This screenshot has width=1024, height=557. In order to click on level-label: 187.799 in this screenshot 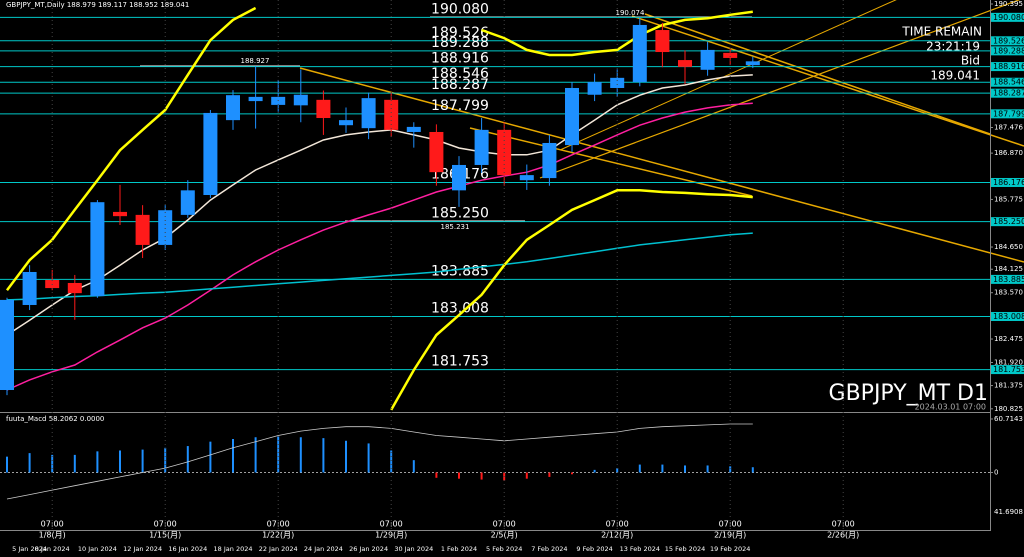, I will do `click(460, 106)`.